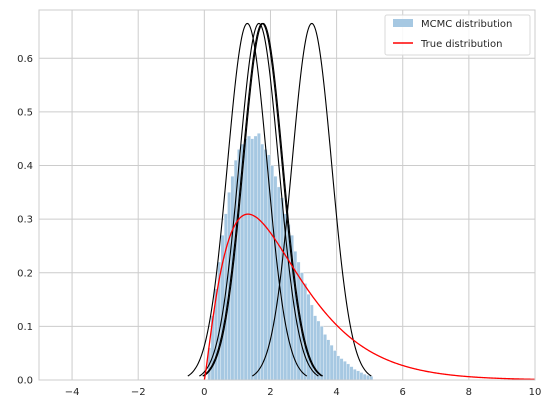 The width and height of the screenshot is (551, 411). I want to click on x-tick-label: −2, so click(138, 392).